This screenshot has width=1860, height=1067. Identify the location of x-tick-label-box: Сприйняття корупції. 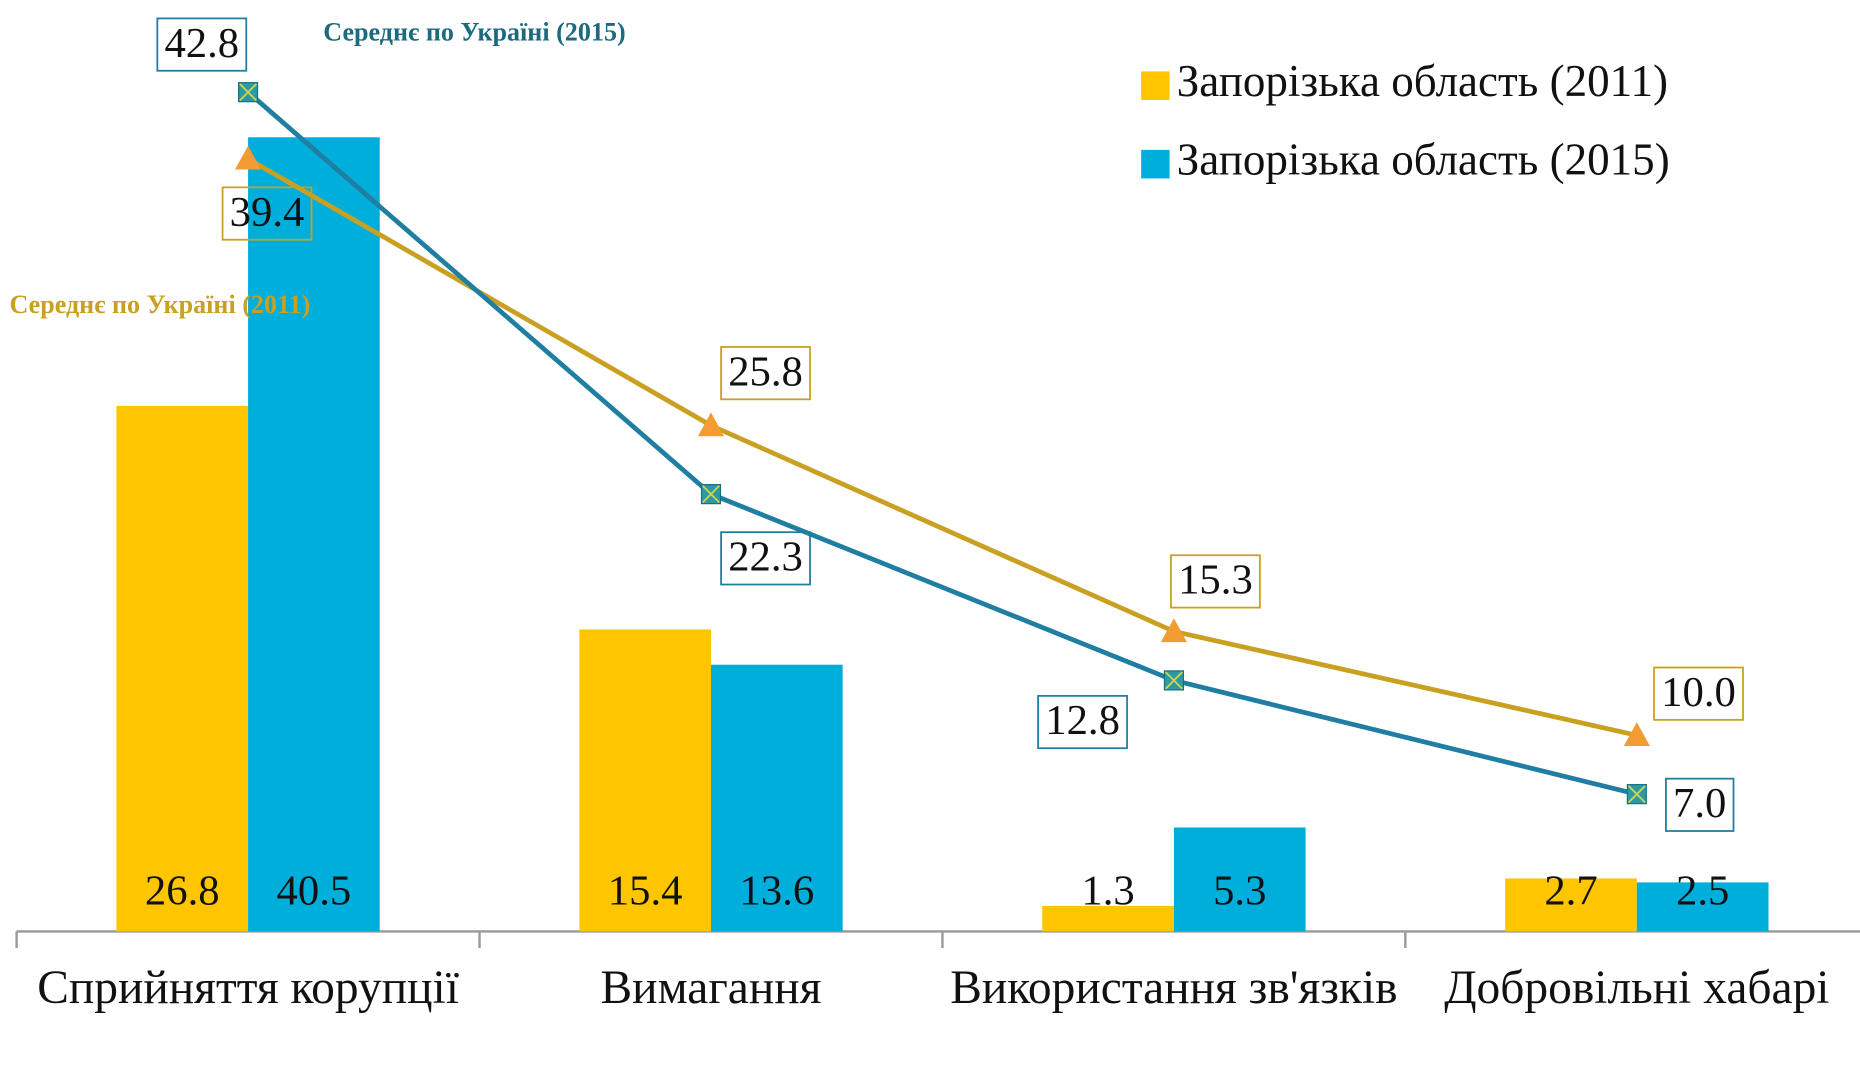
(248, 987).